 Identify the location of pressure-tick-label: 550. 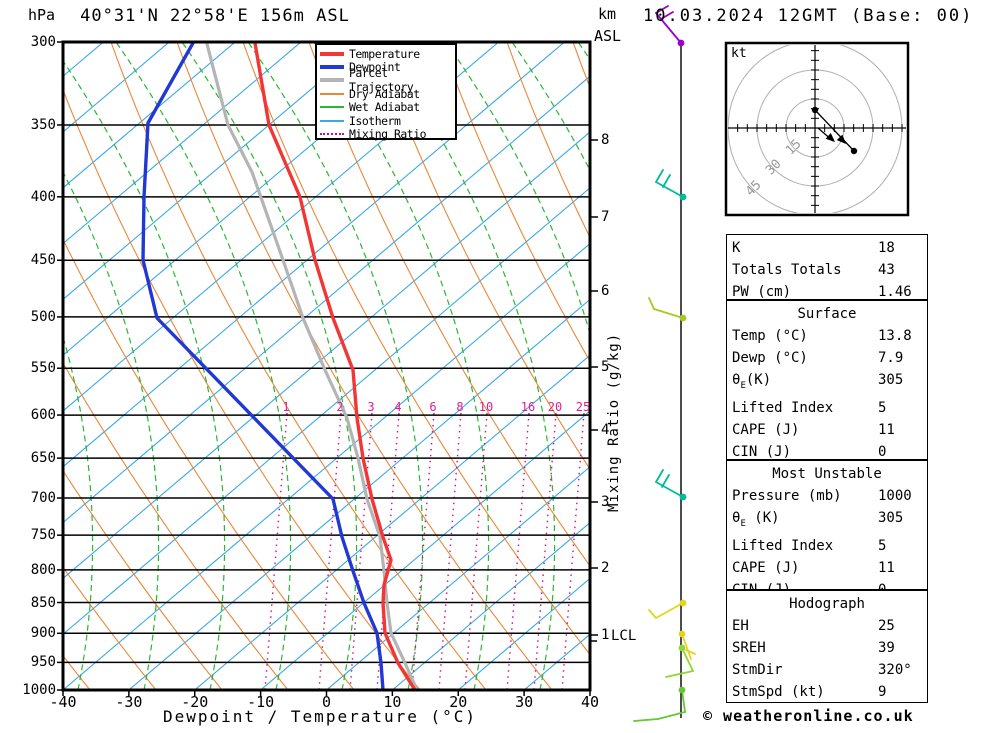
(43, 368).